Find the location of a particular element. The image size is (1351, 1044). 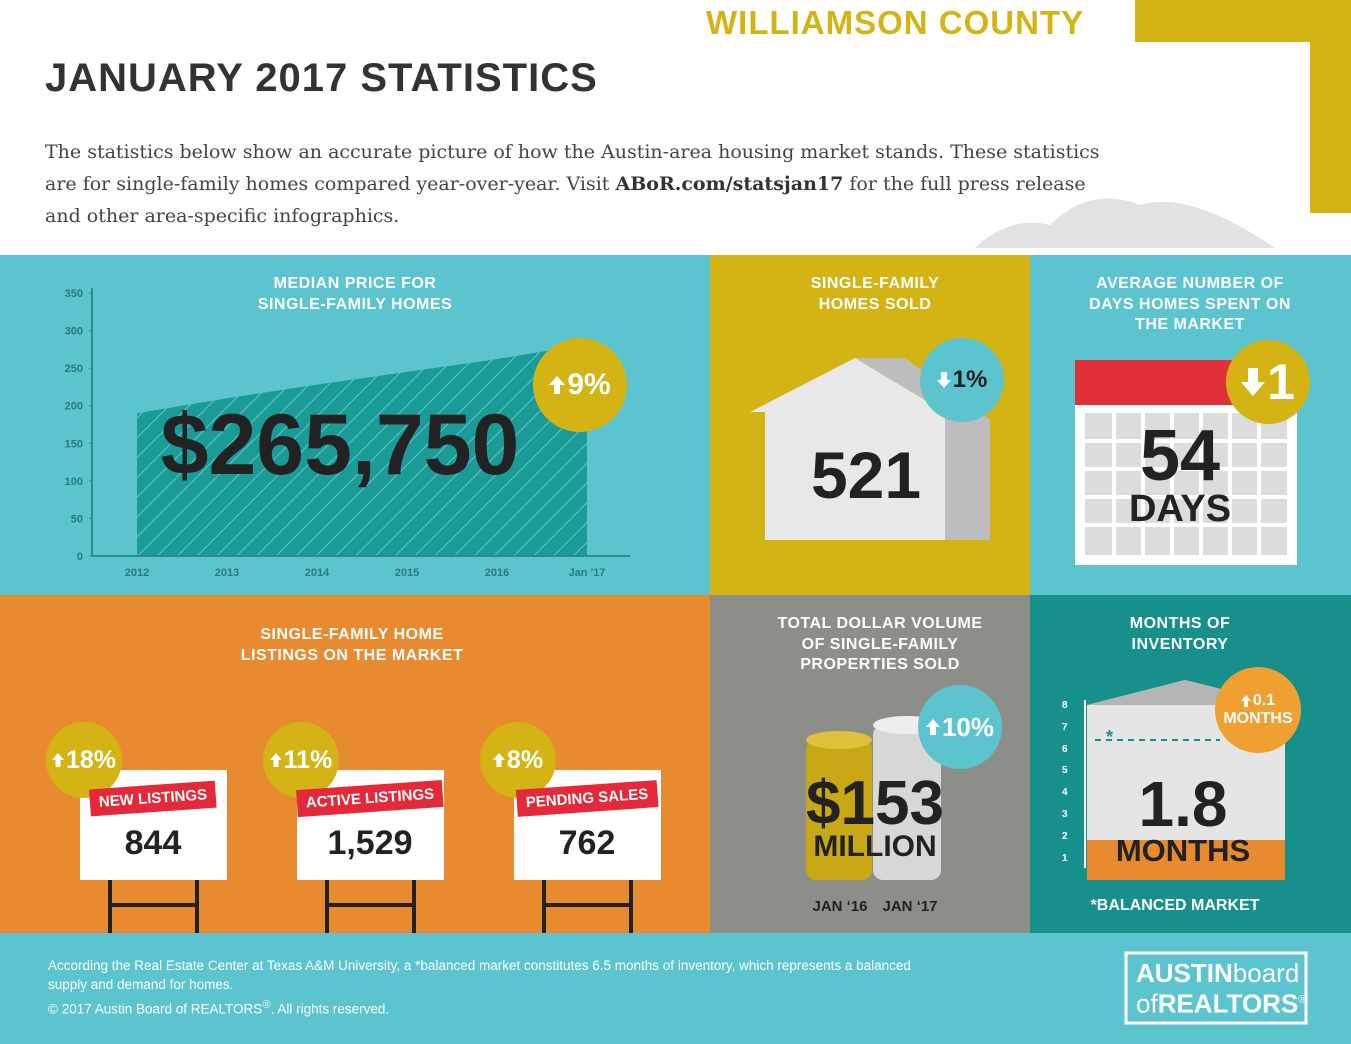

logo-registered: ® is located at coordinates (1302, 1000).